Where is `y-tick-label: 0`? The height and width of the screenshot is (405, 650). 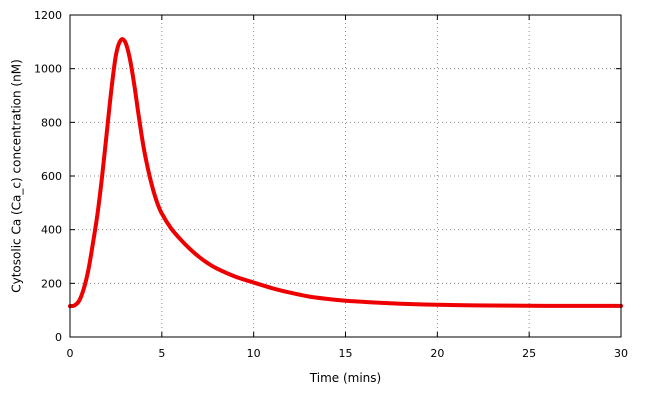 y-tick-label: 0 is located at coordinates (58, 337).